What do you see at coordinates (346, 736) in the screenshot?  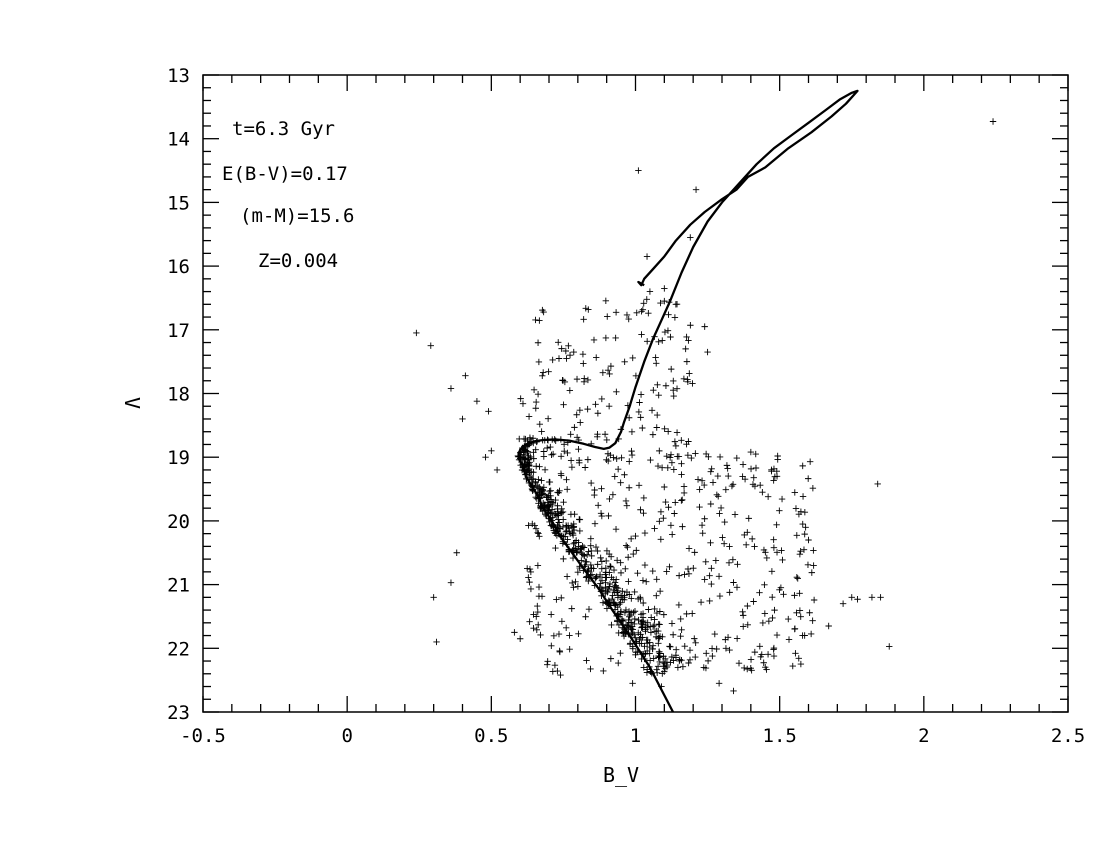 I see `x-tick-label: 0` at bounding box center [346, 736].